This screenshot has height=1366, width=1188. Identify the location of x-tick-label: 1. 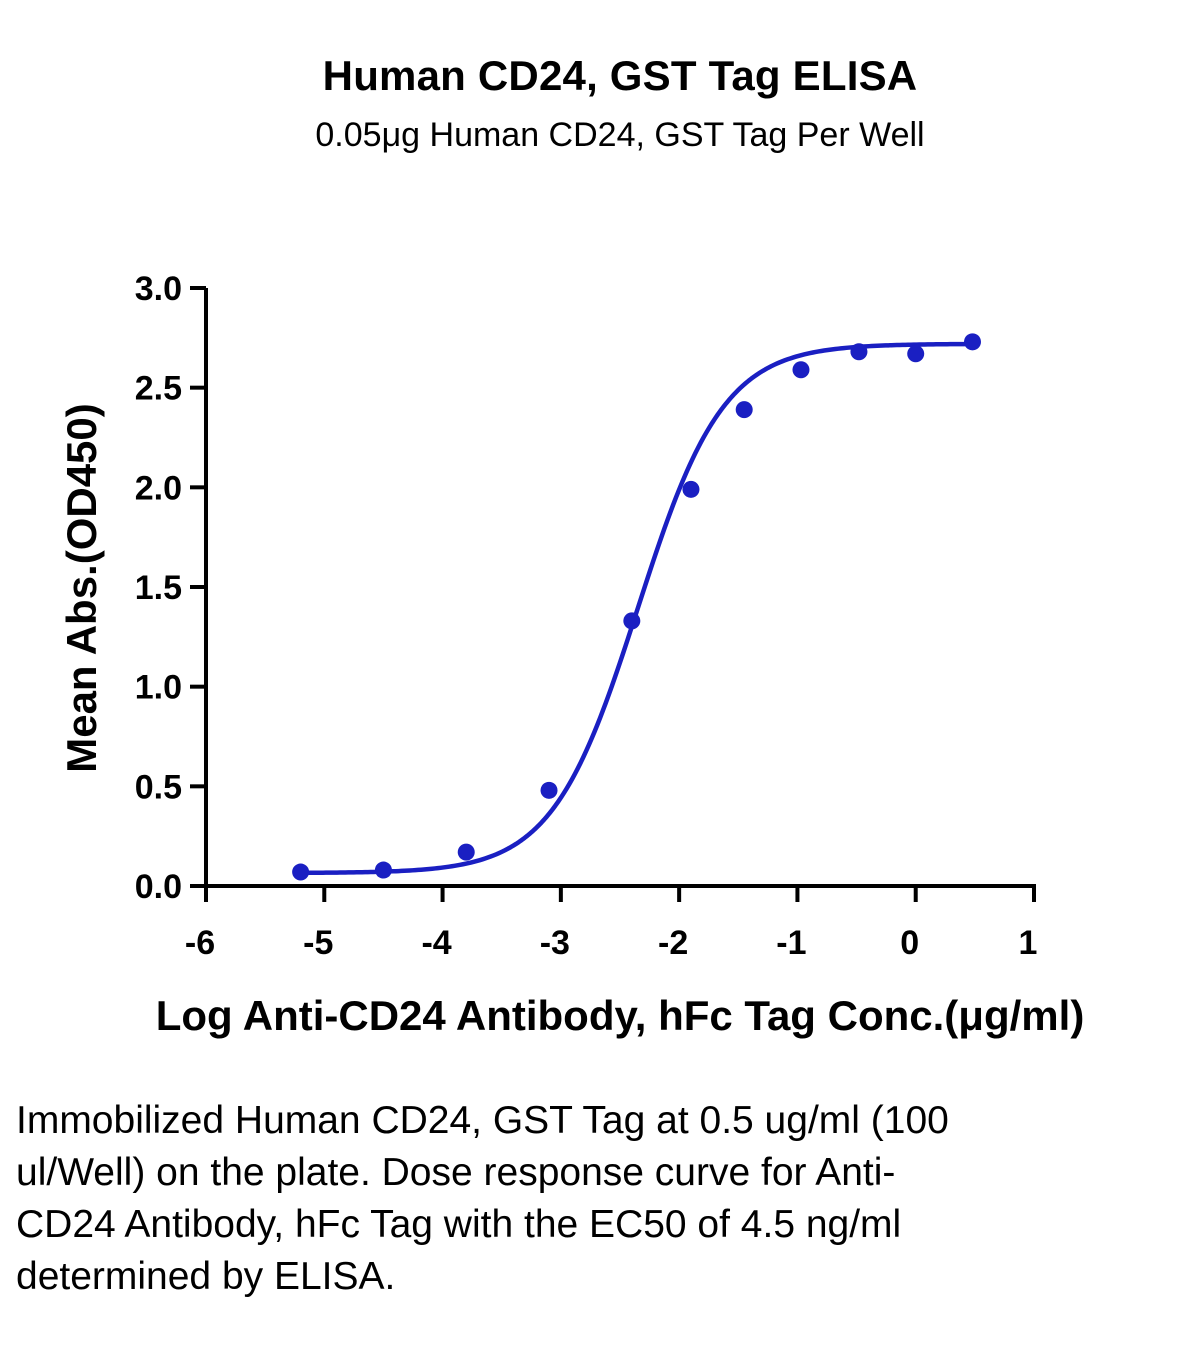
(1028, 943).